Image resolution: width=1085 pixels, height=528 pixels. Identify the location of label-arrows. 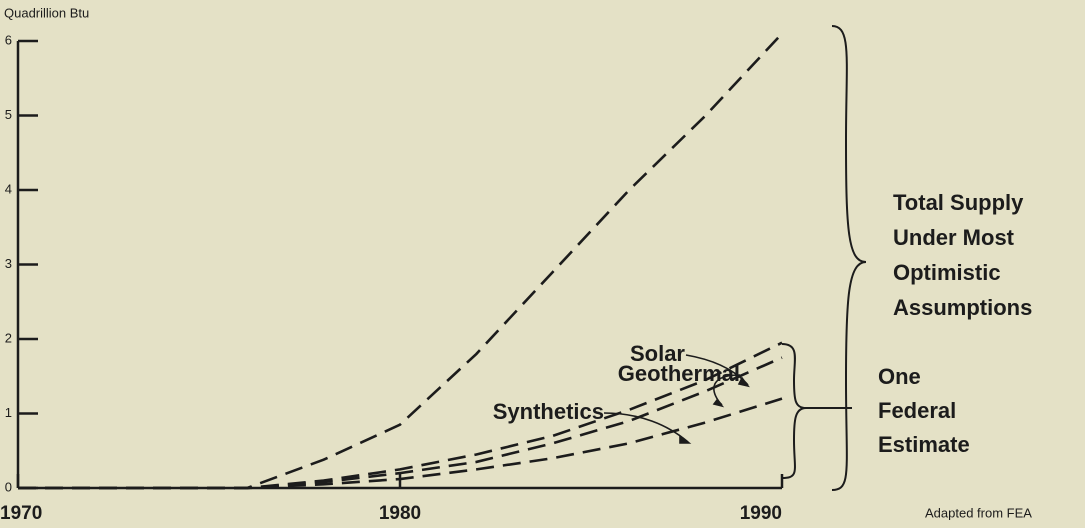
(676, 399).